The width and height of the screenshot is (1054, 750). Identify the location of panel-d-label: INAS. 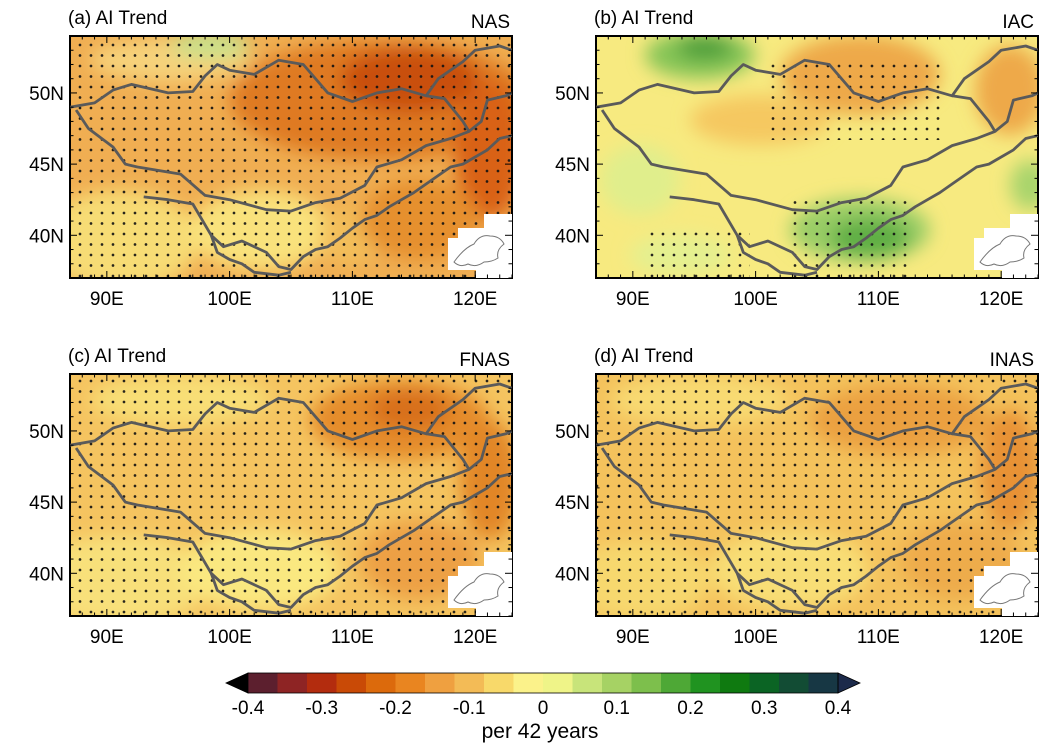
(1012, 360).